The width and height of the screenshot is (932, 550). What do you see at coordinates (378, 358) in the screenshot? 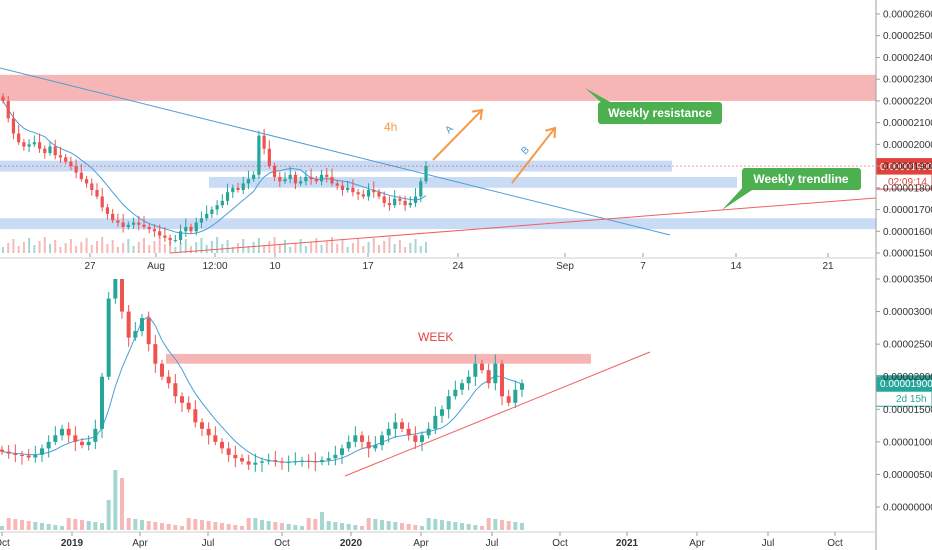
I see `week-resistance-zone` at bounding box center [378, 358].